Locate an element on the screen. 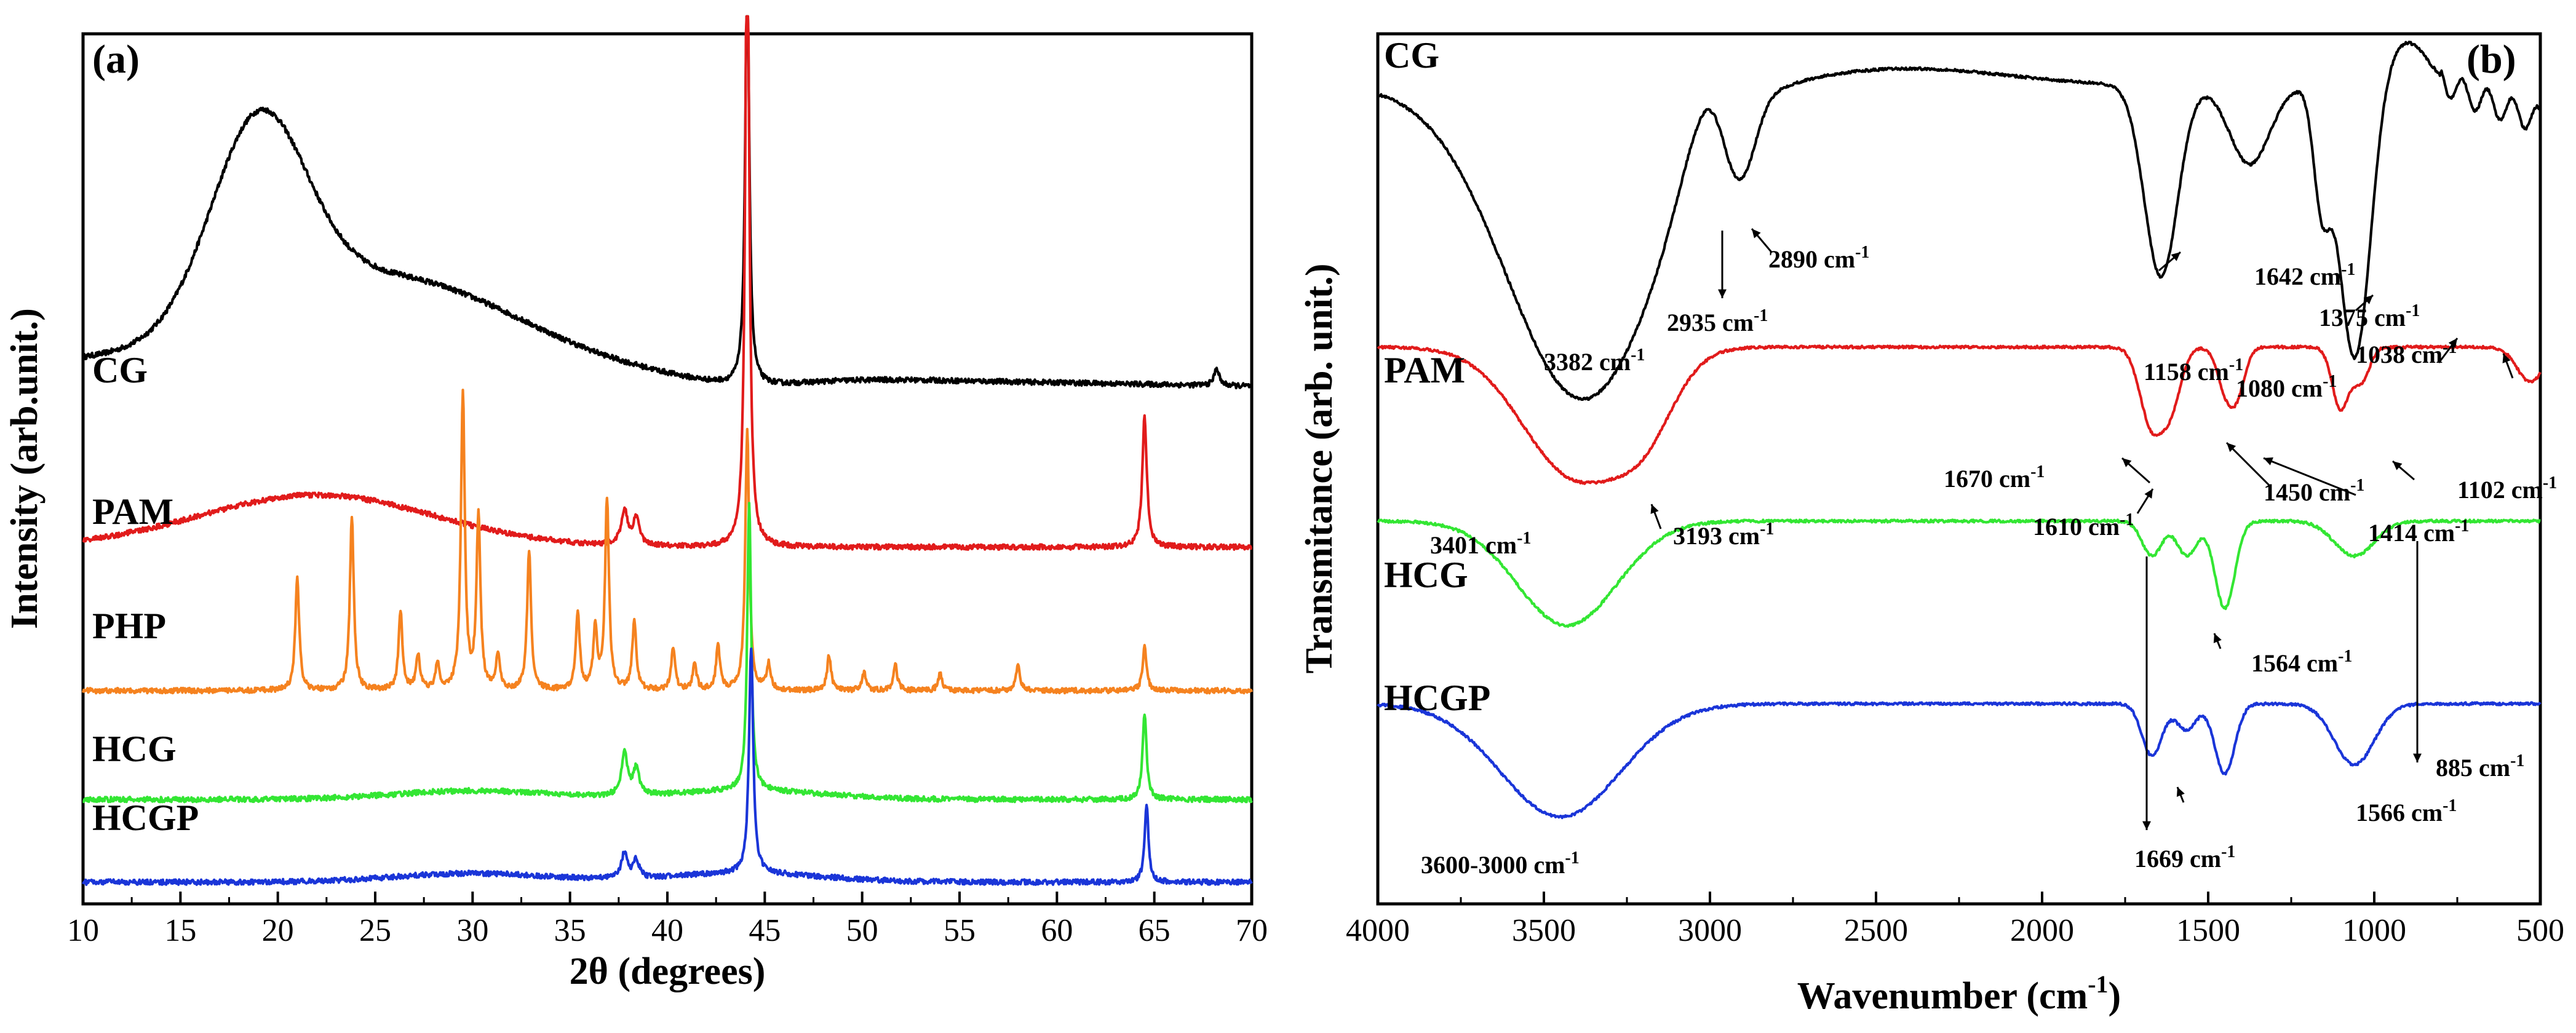  arrow-1375-head is located at coordinates (2368, 299).